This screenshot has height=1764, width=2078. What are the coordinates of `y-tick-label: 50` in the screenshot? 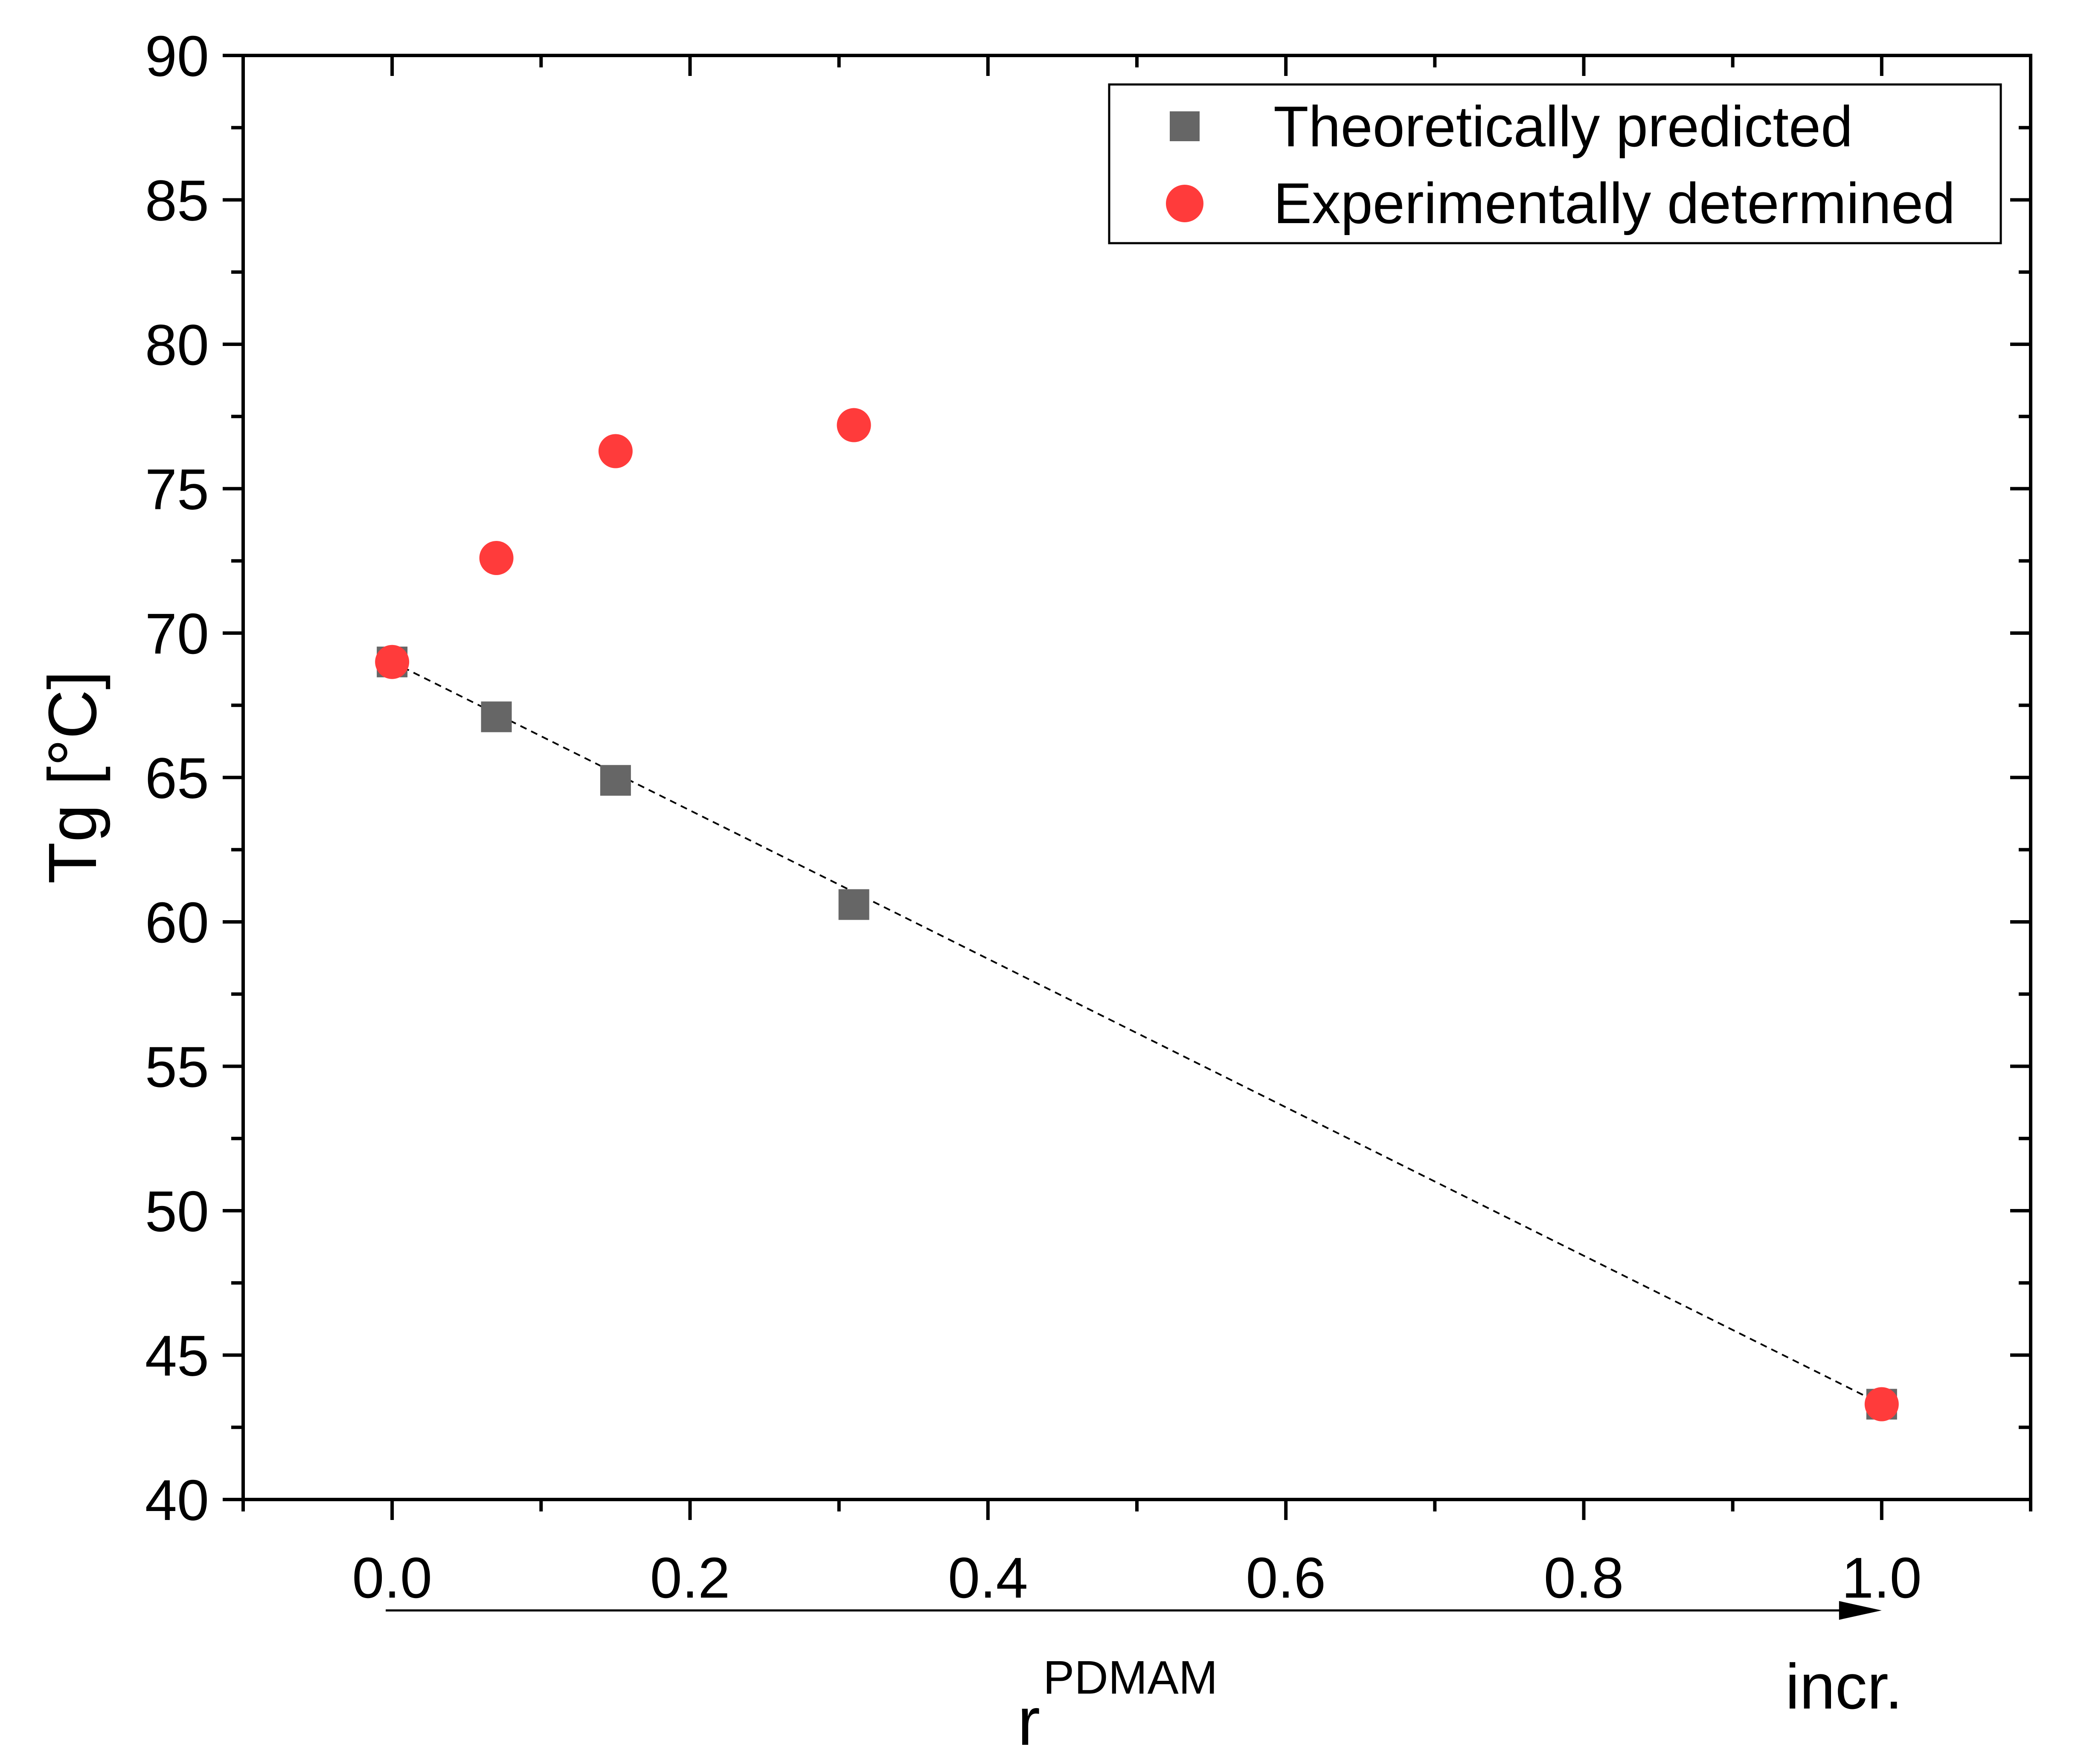 It's located at (177, 1211).